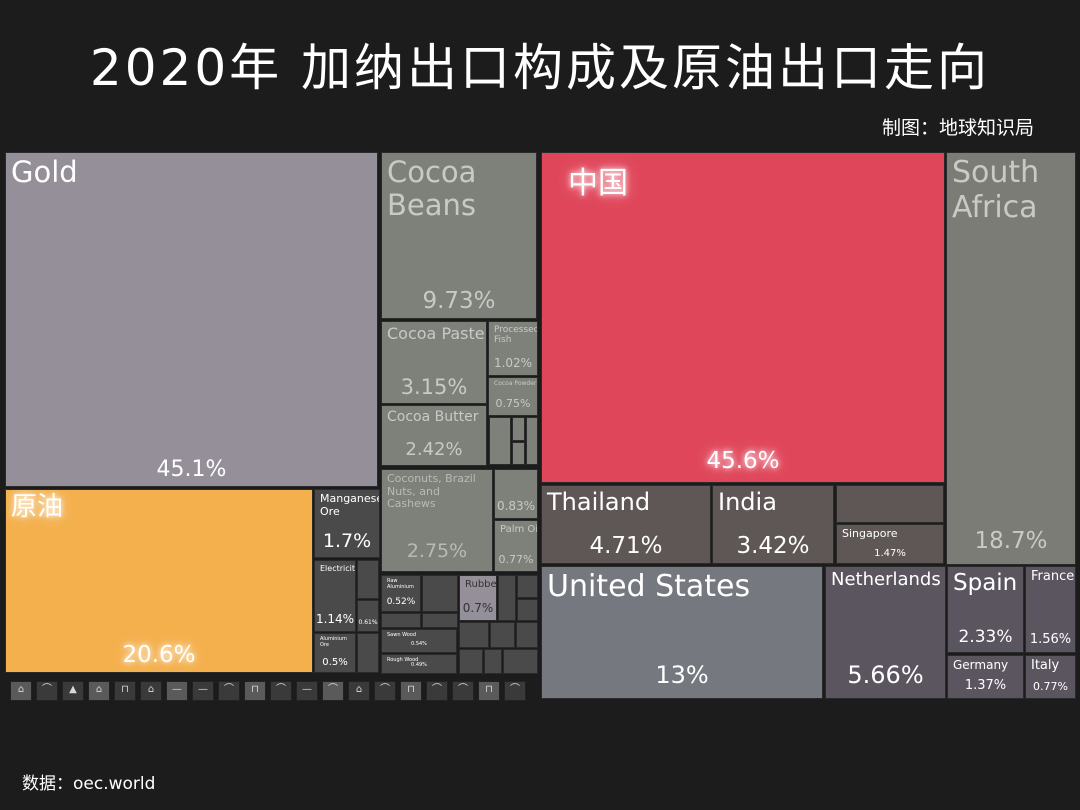 This screenshot has height=810, width=1080. What do you see at coordinates (516, 335) in the screenshot?
I see `tile-label: Processed Fish` at bounding box center [516, 335].